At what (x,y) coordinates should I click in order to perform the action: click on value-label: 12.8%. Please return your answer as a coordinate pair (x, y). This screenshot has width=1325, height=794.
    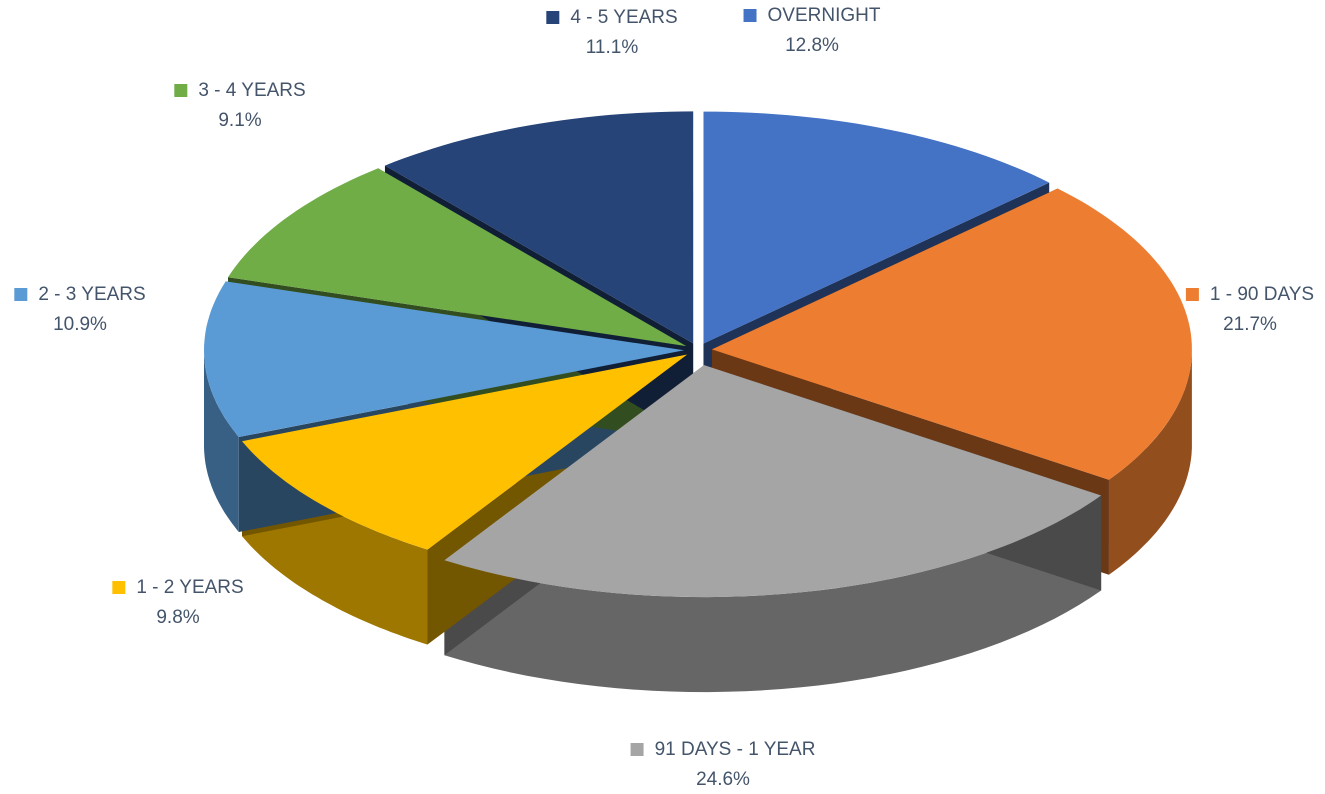
    Looking at the image, I should click on (812, 45).